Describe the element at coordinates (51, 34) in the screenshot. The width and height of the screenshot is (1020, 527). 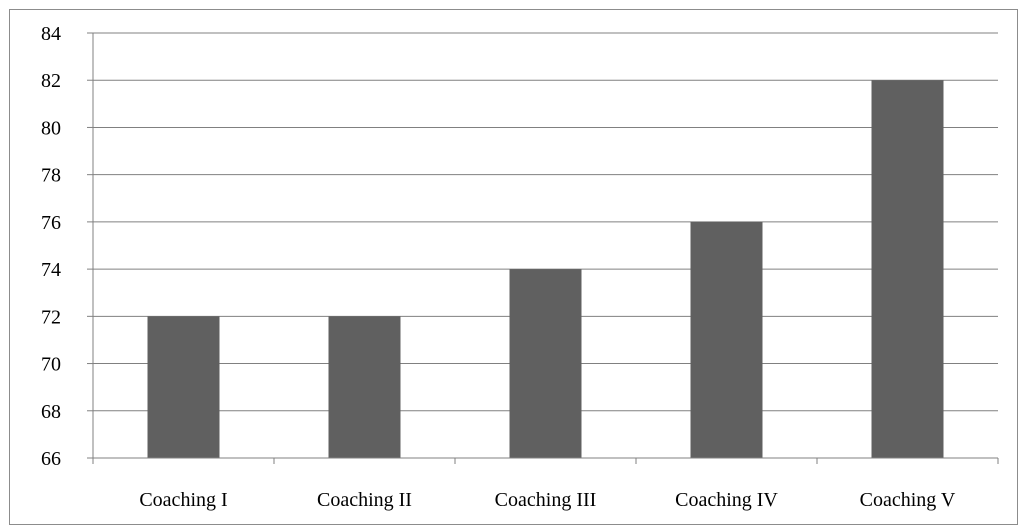
I see `y-tick-label: 84` at that location.